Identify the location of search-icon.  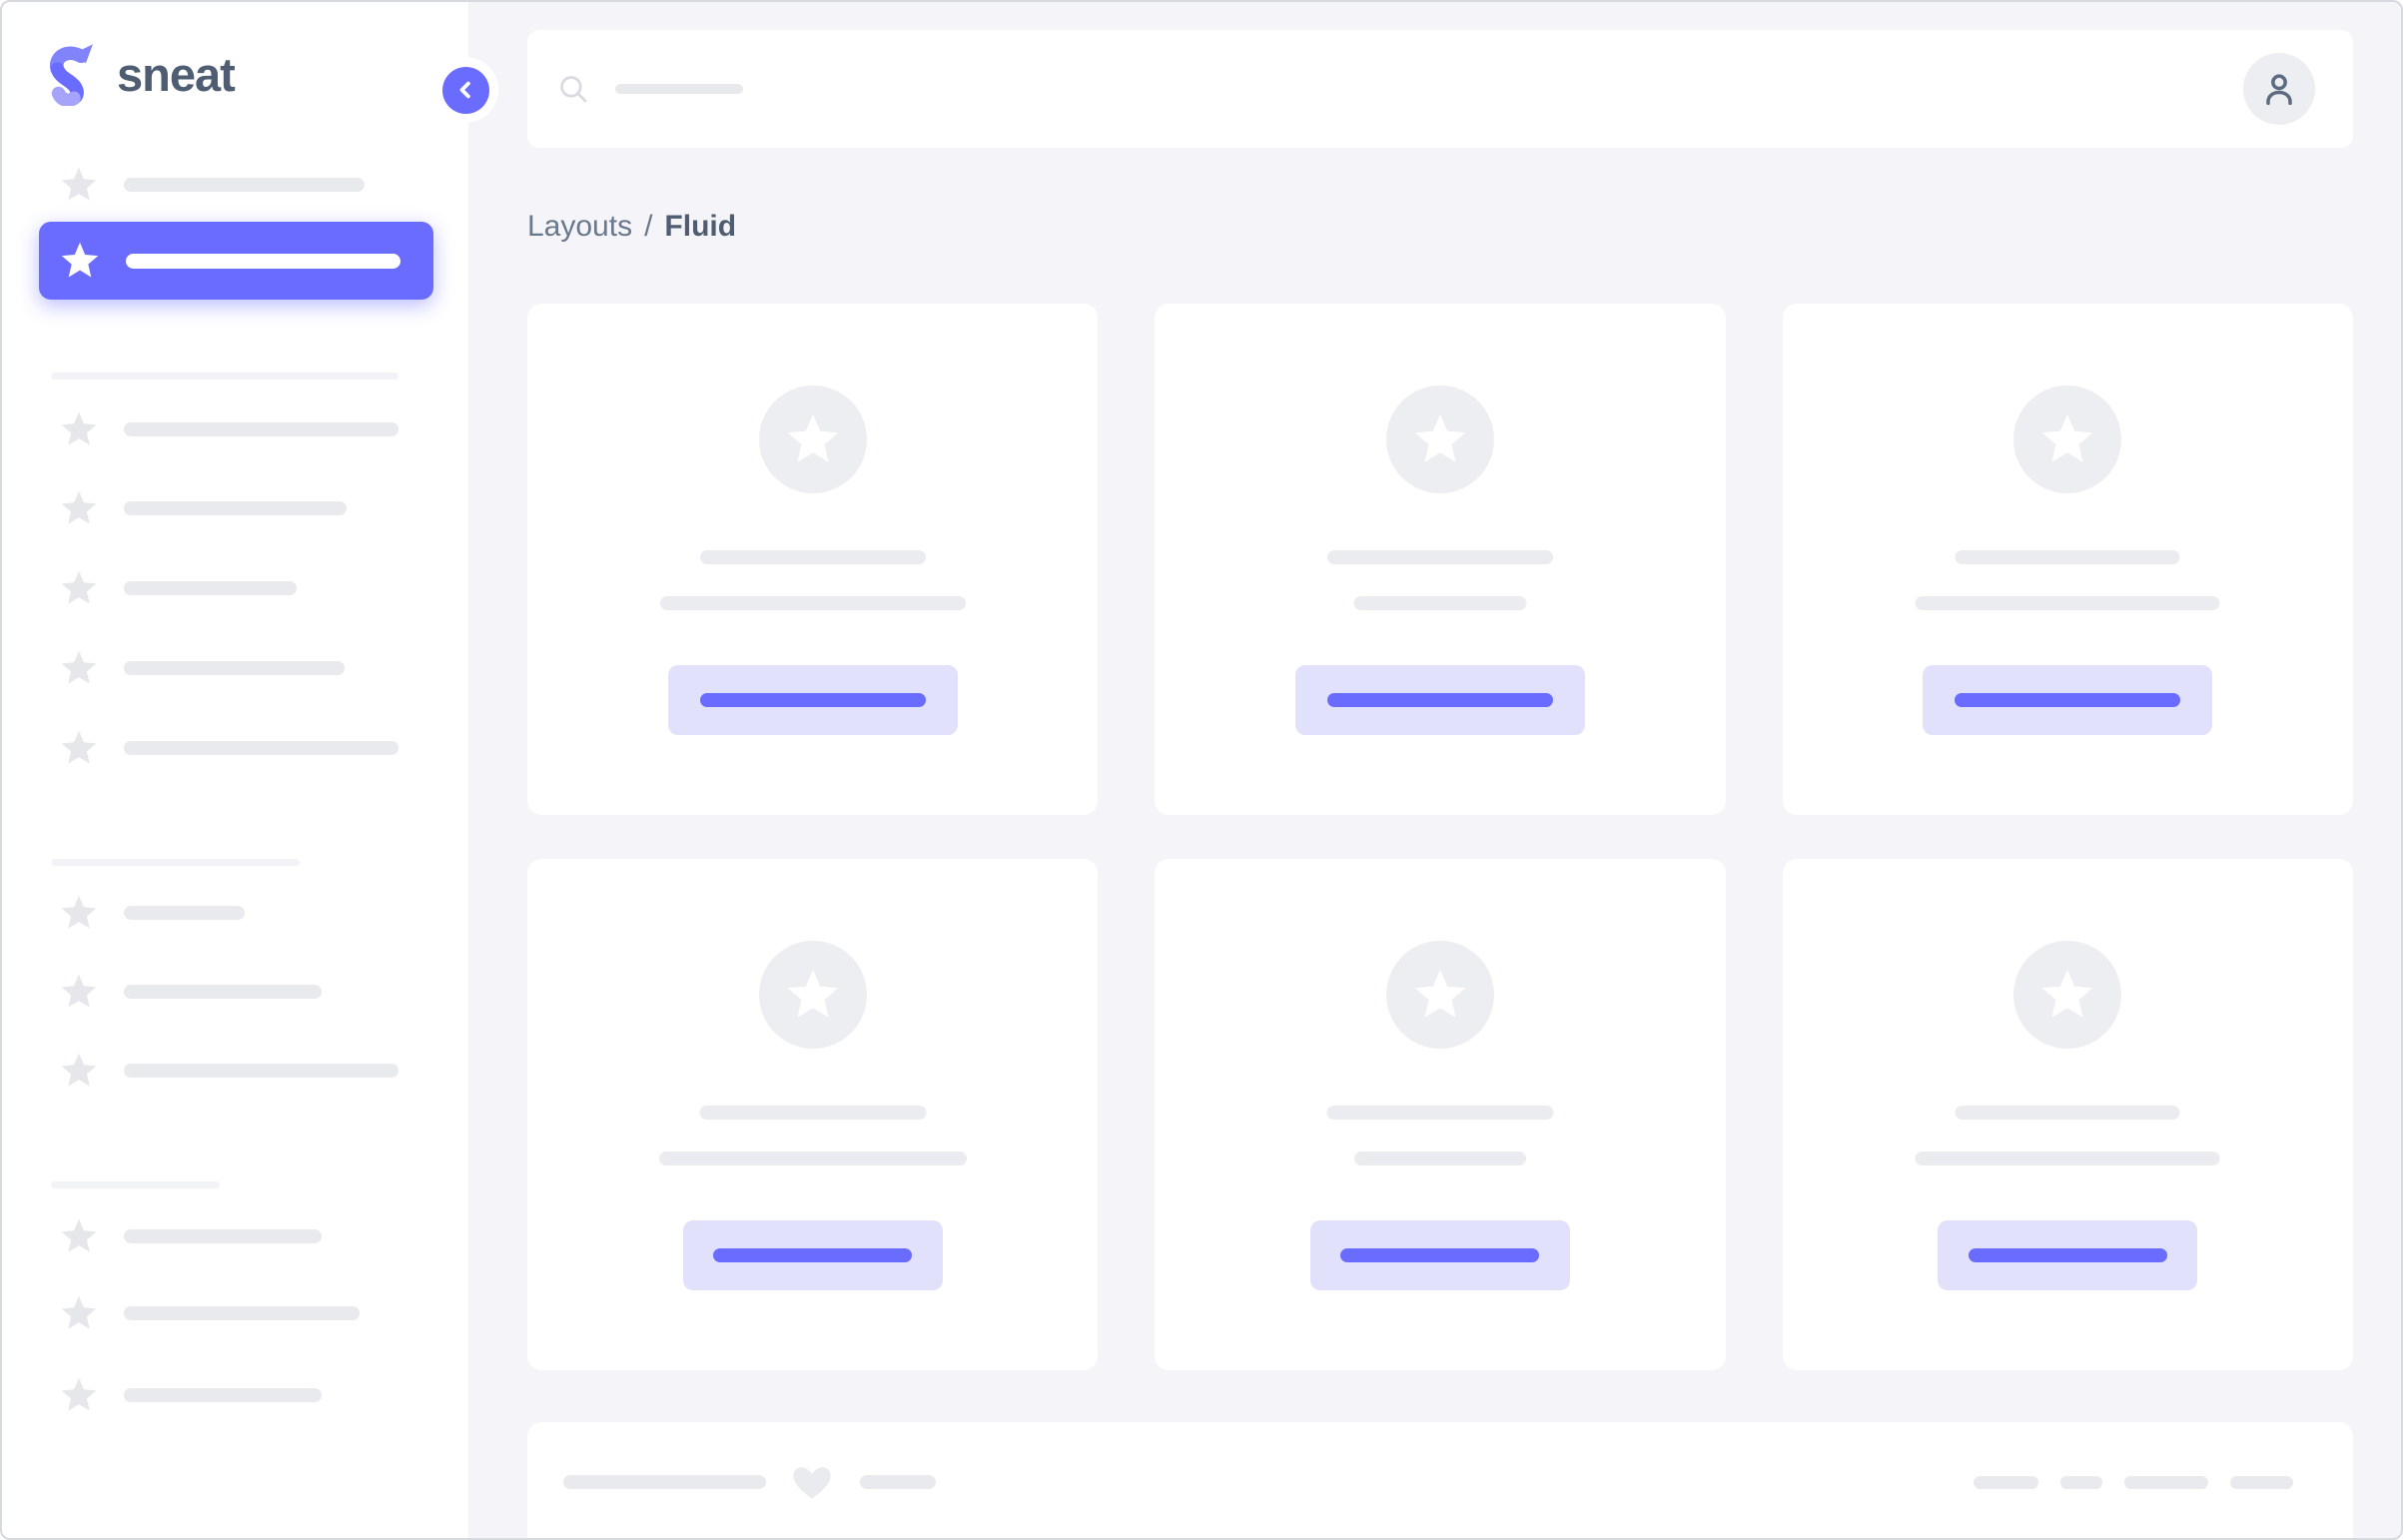
(573, 90).